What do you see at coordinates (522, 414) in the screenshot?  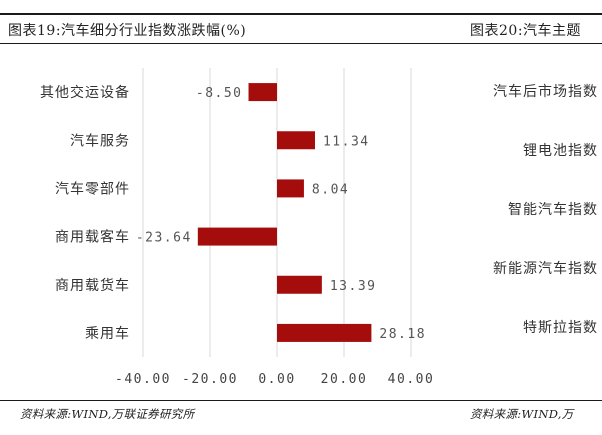 I see `right-source-note: 资料来源:WIND,万` at bounding box center [522, 414].